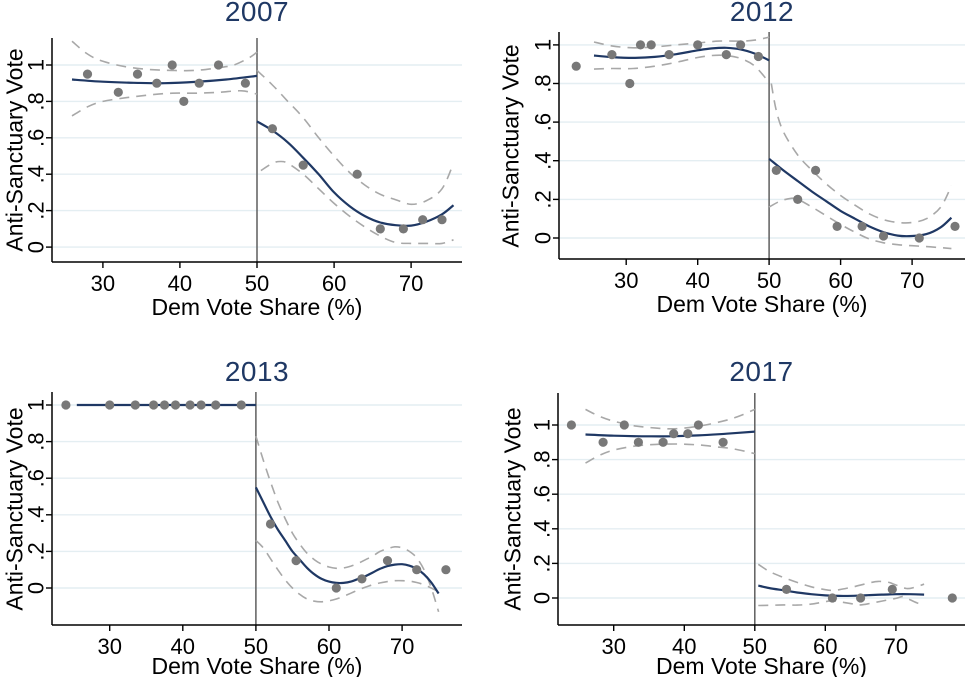  Describe the element at coordinates (769, 280) in the screenshot. I see `x-tick-label: 50` at that location.